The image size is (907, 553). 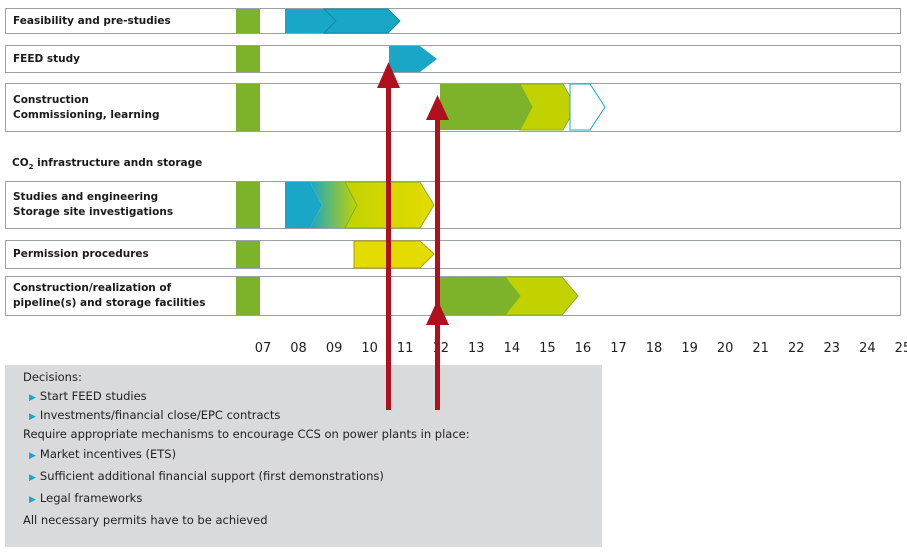 What do you see at coordinates (689, 348) in the screenshot?
I see `year-label: 19` at bounding box center [689, 348].